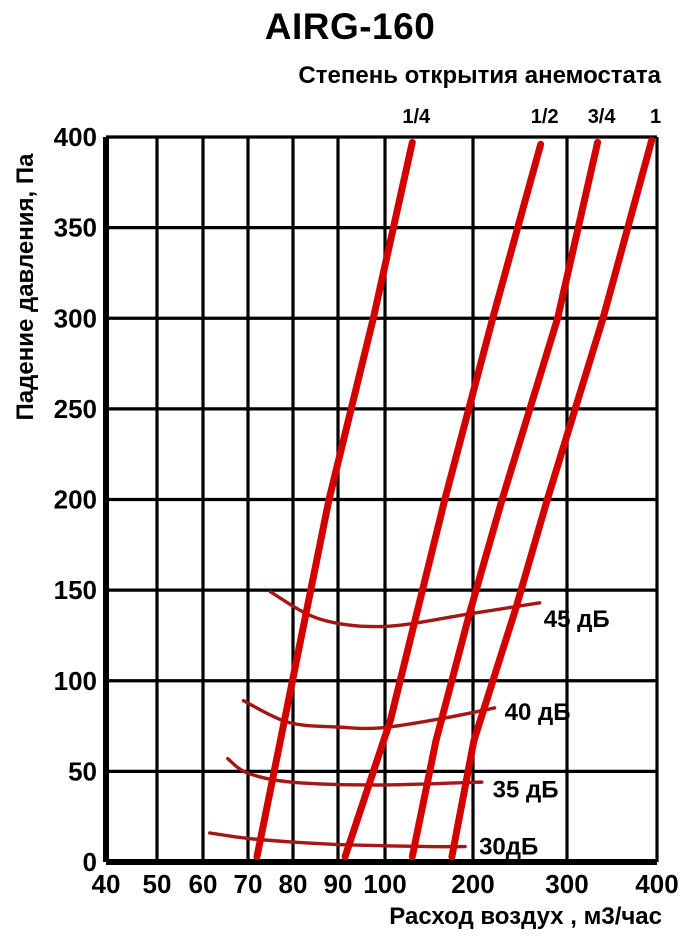  Describe the element at coordinates (106, 884) in the screenshot. I see `x-tick-label-40: 40` at that location.